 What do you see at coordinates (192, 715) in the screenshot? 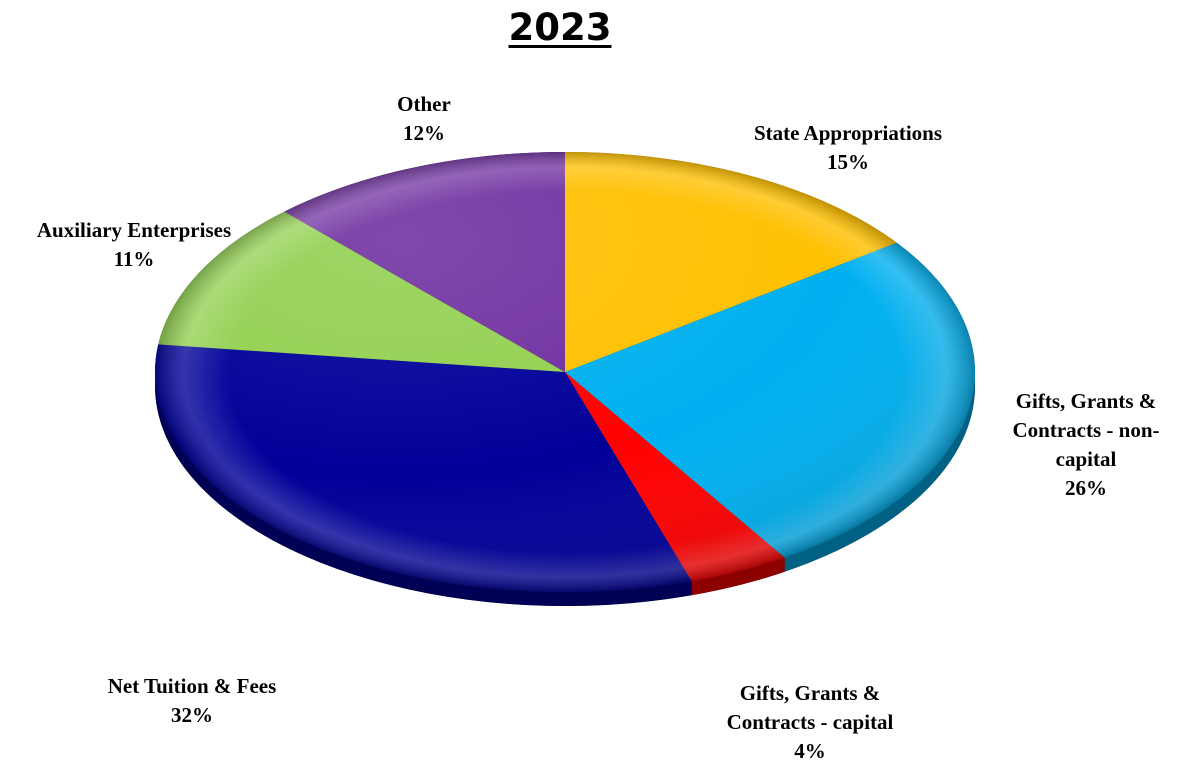
I see `slice-label-line: 32%` at bounding box center [192, 715].